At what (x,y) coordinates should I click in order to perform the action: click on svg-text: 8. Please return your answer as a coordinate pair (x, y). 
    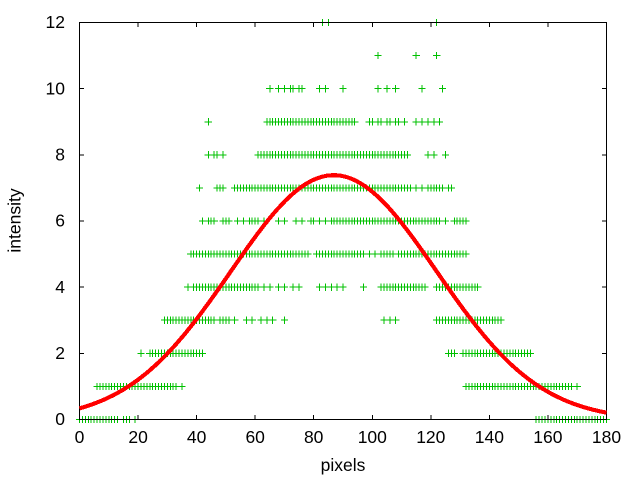
    Looking at the image, I should click on (60, 154).